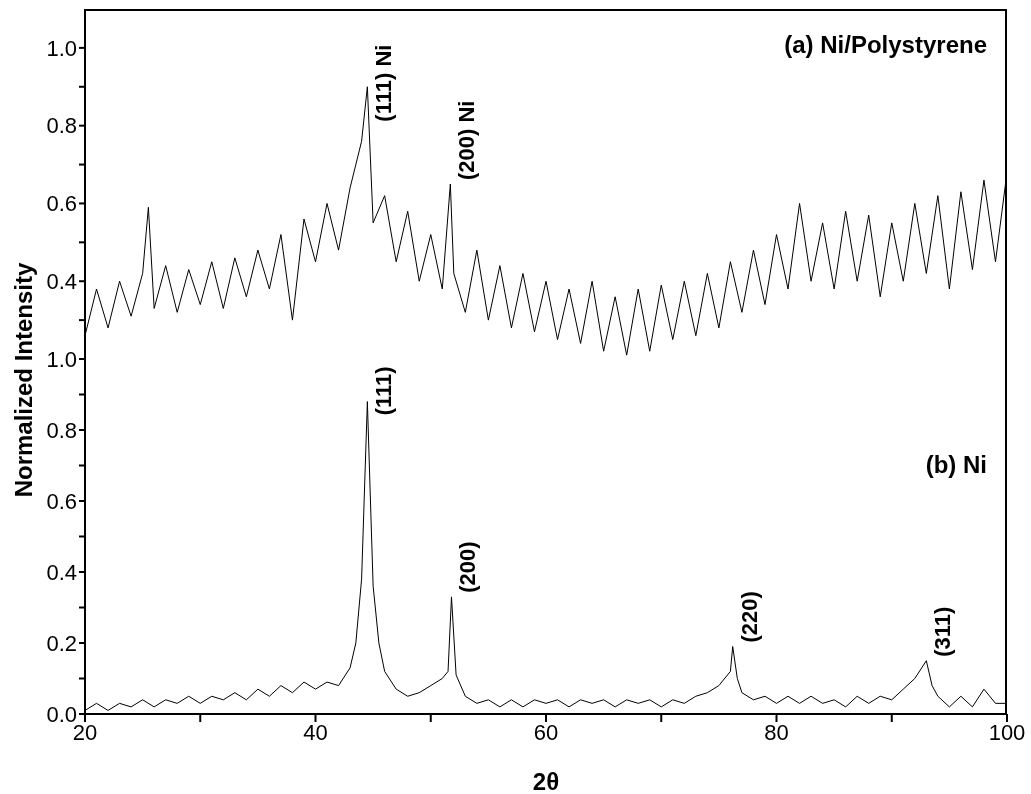  What do you see at coordinates (943, 631) in the screenshot?
I see `annotation: (311)` at bounding box center [943, 631].